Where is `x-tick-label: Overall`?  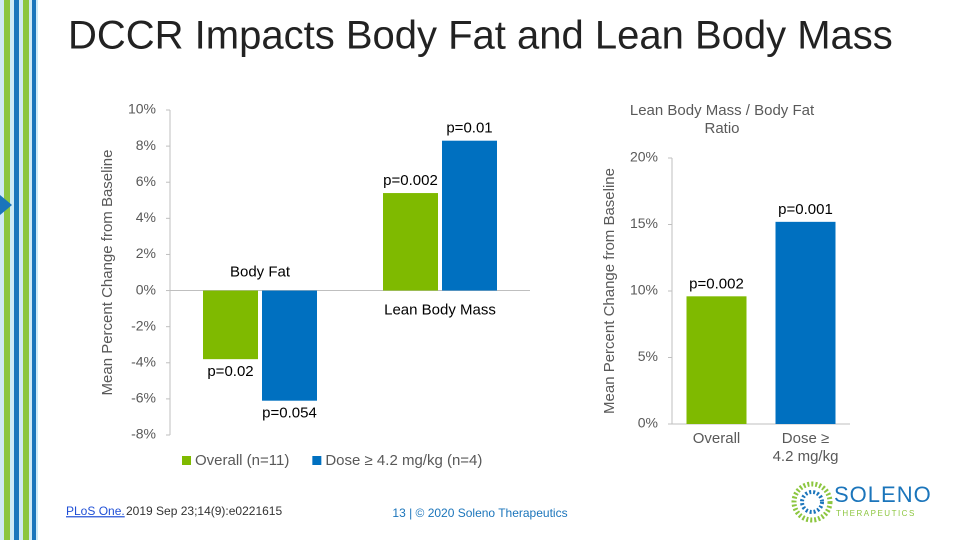
x-tick-label: Overall is located at coordinates (716, 438).